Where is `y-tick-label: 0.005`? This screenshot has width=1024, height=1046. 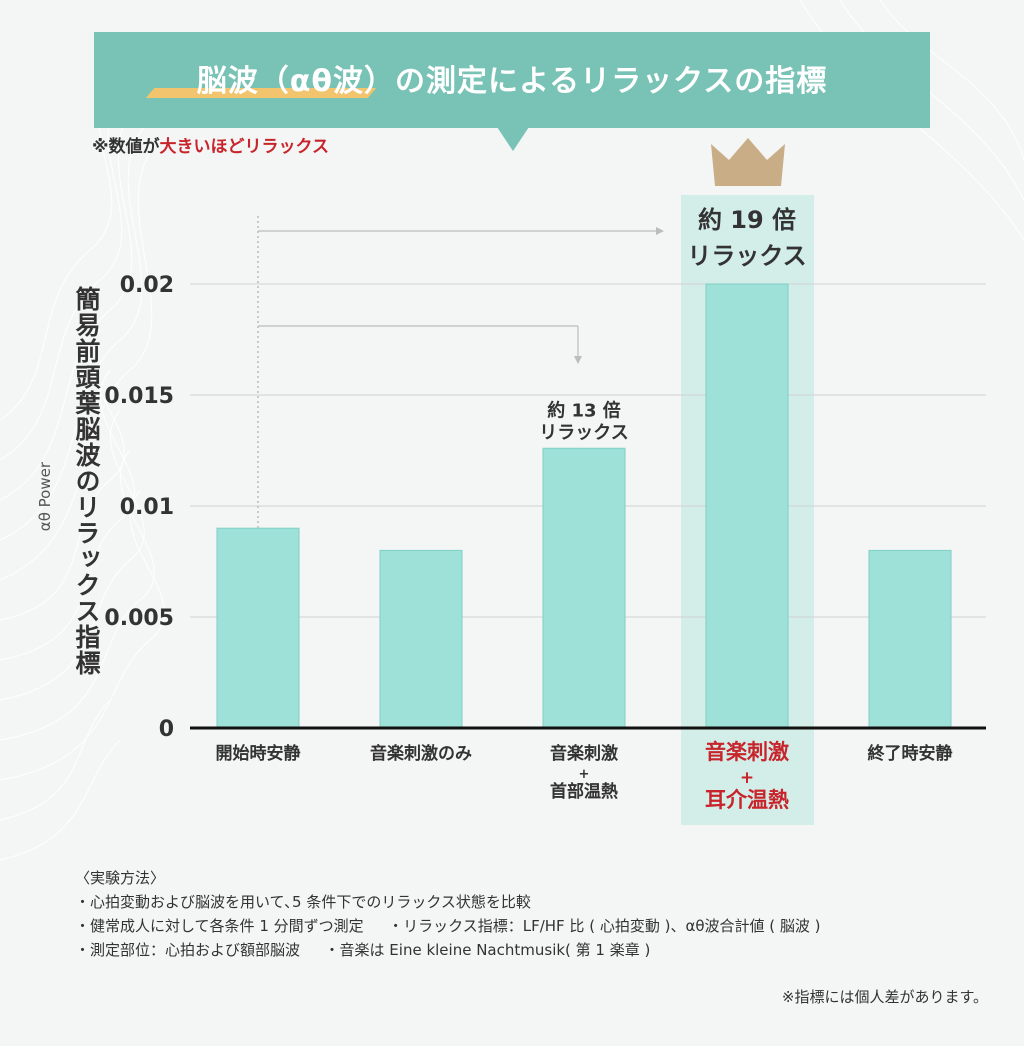 y-tick-label: 0.005 is located at coordinates (139, 618).